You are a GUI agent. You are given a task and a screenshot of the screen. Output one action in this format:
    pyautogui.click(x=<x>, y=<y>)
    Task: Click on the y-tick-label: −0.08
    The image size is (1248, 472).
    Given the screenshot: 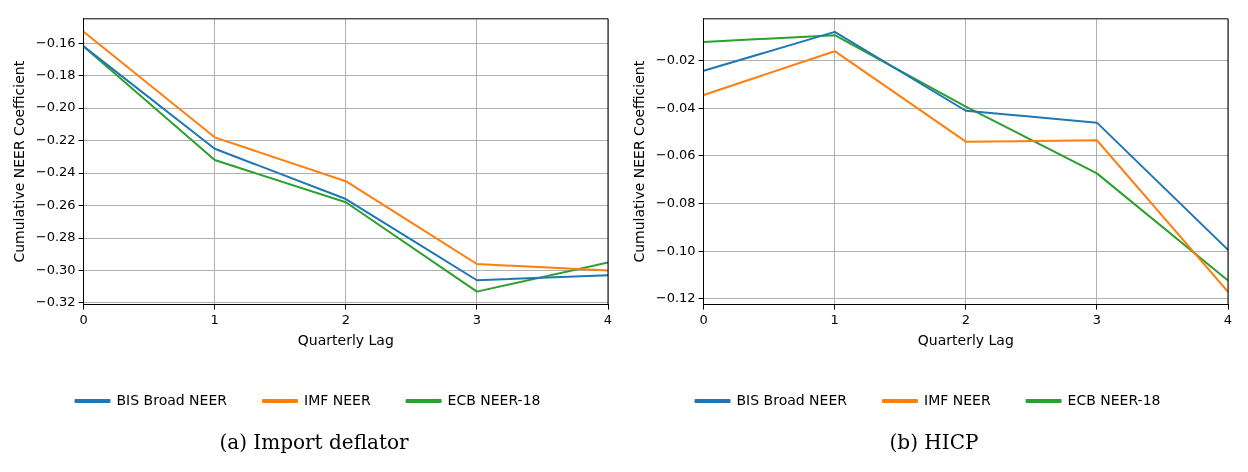 What is the action you would take?
    pyautogui.click(x=675, y=202)
    